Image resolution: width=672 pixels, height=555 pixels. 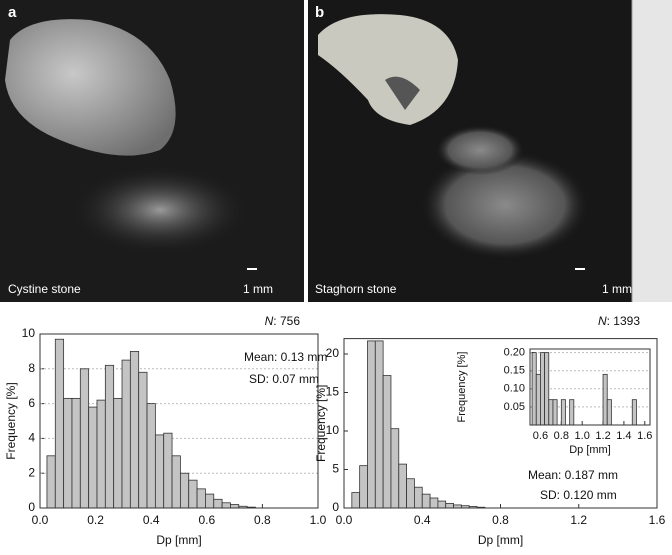 What do you see at coordinates (319, 12) in the screenshot?
I see `panel-label: b` at bounding box center [319, 12].